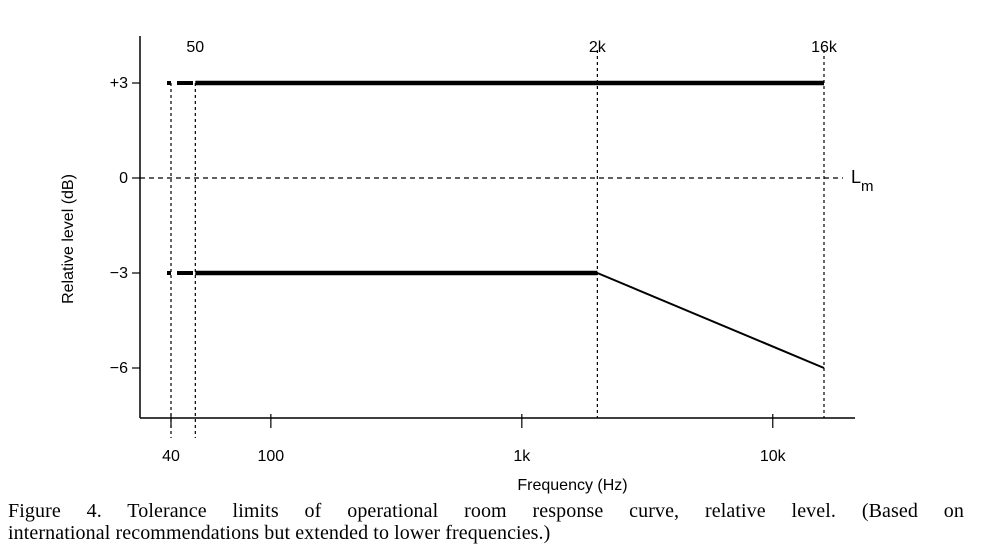 Image resolution: width=982 pixels, height=559 pixels. What do you see at coordinates (710, 320) in the screenshot?
I see `lower-limit-slope` at bounding box center [710, 320].